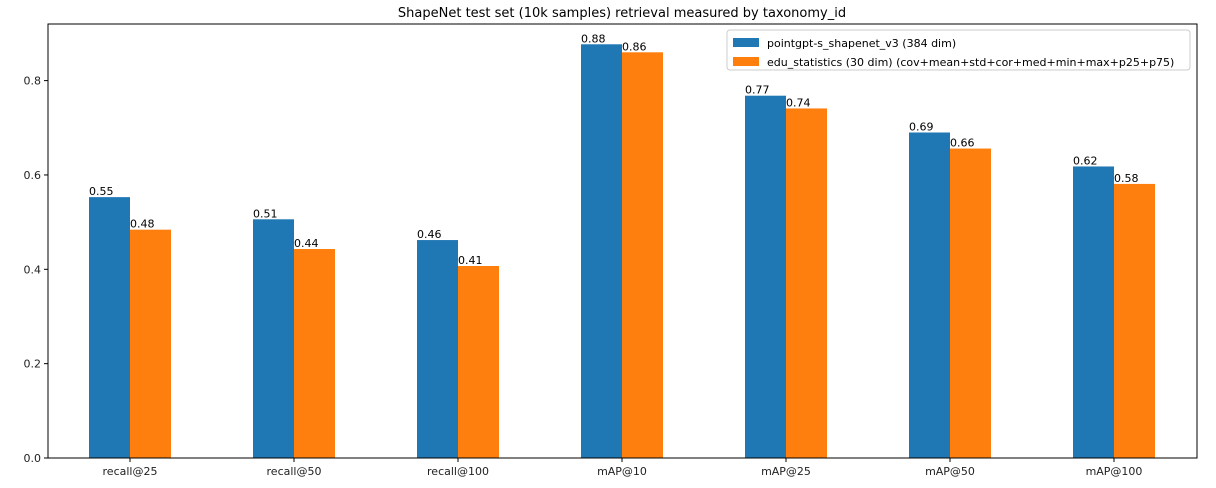 The height and width of the screenshot is (488, 1216). I want to click on y-tick-label: 0.2, so click(33, 364).